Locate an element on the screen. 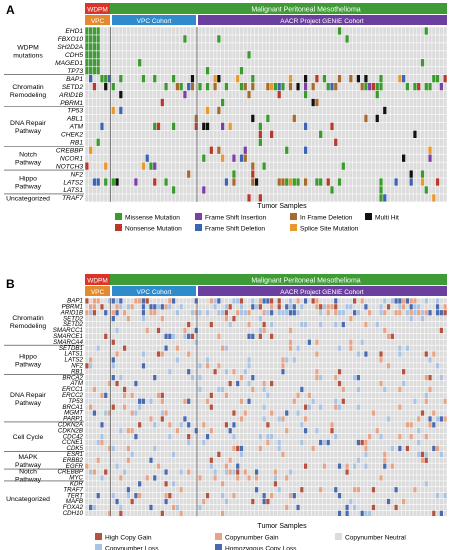 Image resolution: width=450 pixels, height=550 pixels. gene-label: CREBBP is located at coordinates (70, 150).